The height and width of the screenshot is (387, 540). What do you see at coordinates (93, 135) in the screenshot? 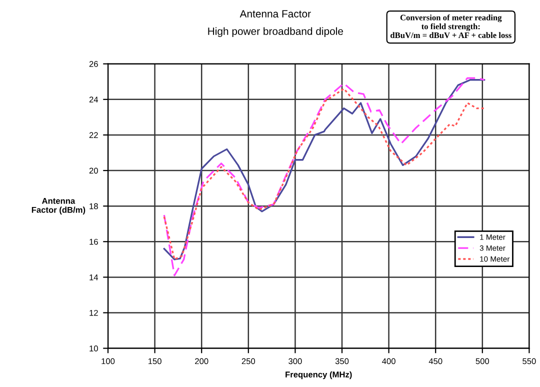
I see `y-tick-label: 22` at bounding box center [93, 135].